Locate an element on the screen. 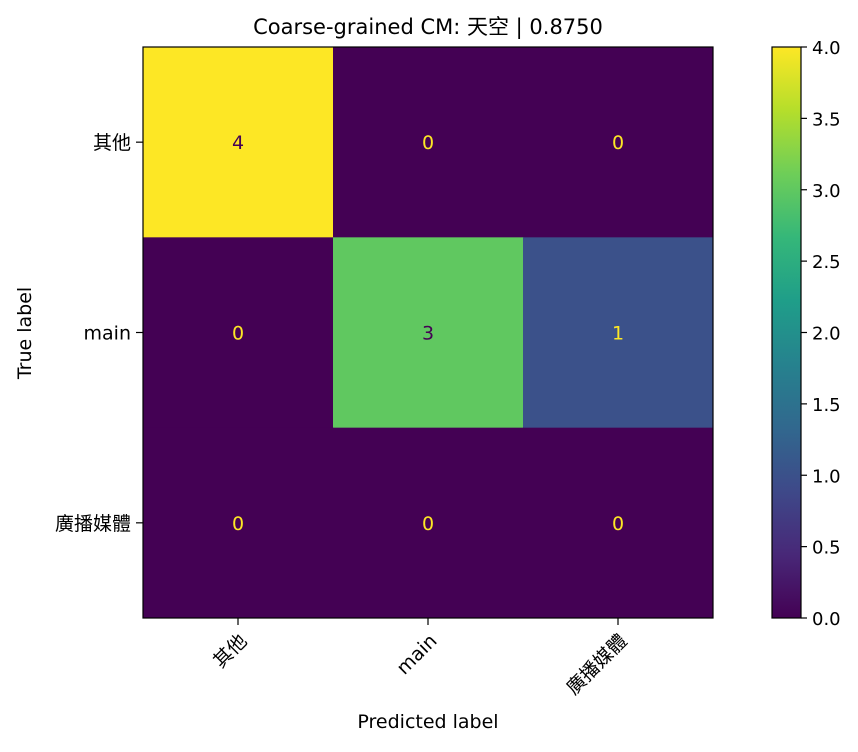 The image size is (858, 752). cell-value-label: 1 is located at coordinates (618, 334).